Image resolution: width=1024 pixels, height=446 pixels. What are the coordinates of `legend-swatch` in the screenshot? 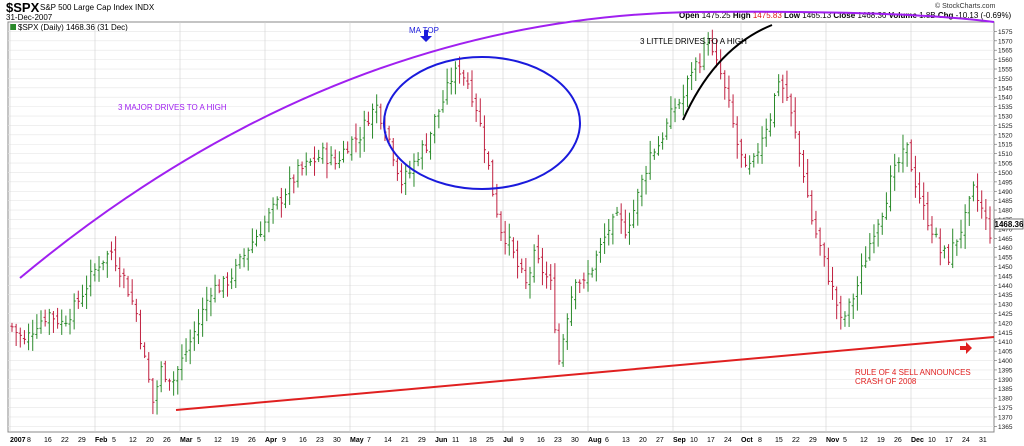 It's located at (13, 27).